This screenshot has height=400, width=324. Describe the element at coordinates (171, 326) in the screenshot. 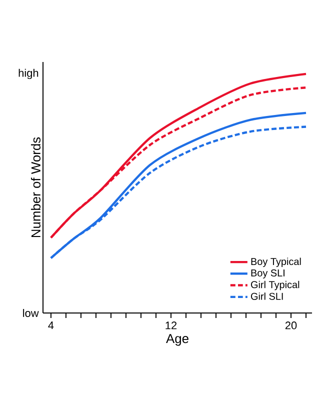

I see `x-tick-label: 12` at that location.